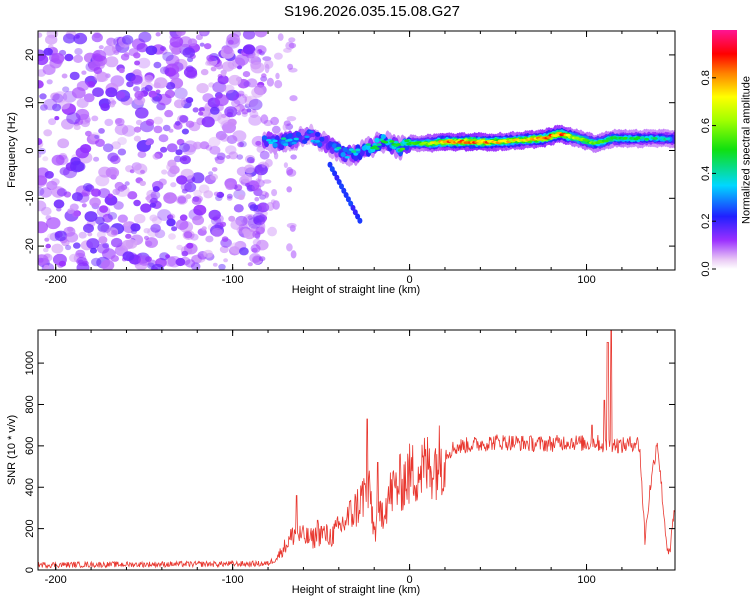  I want to click on snr-y-tick-label: 1000, so click(30, 363).